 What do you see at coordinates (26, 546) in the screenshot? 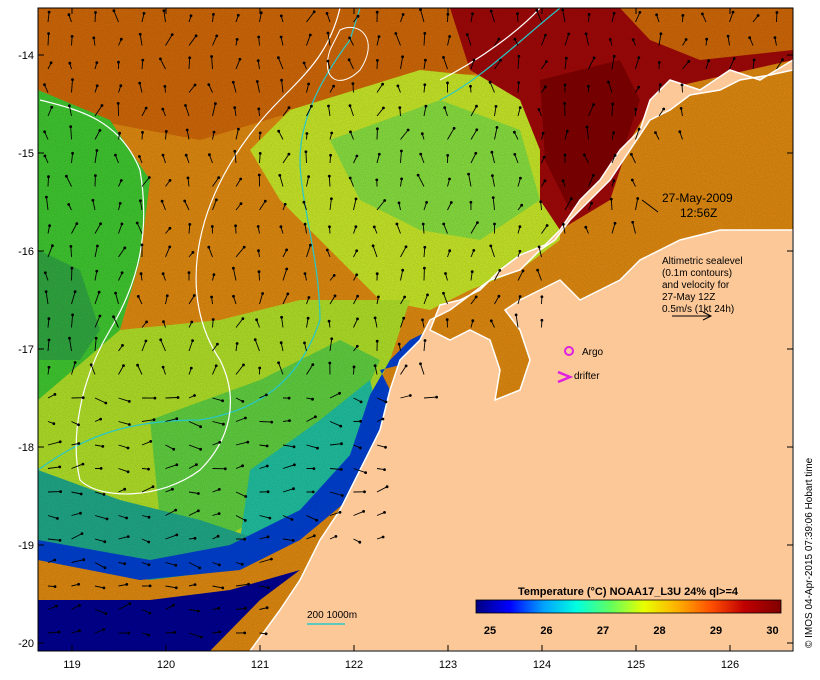
I see `y-tick-label: -19` at bounding box center [26, 546].